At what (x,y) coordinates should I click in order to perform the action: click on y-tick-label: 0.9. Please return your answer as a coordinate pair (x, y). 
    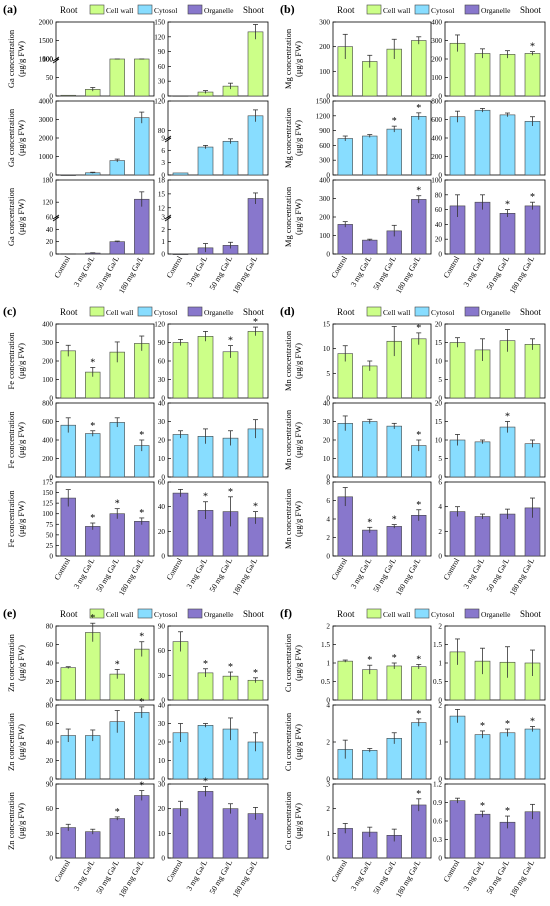
    Looking at the image, I should click on (437, 803).